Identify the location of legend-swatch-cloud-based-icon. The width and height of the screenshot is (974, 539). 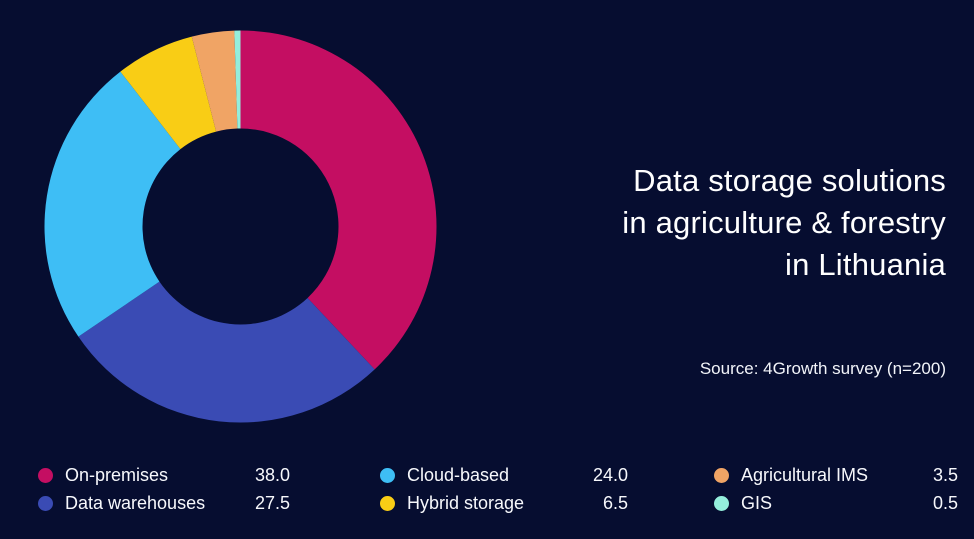
(387, 475).